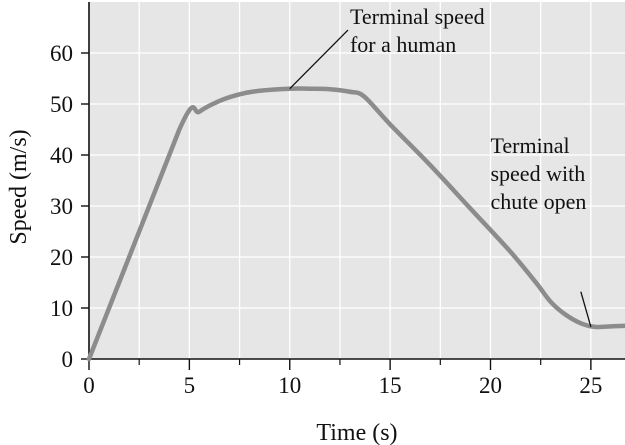 This screenshot has height=445, width=625. What do you see at coordinates (190, 385) in the screenshot?
I see `x-tick-label: 5` at bounding box center [190, 385].